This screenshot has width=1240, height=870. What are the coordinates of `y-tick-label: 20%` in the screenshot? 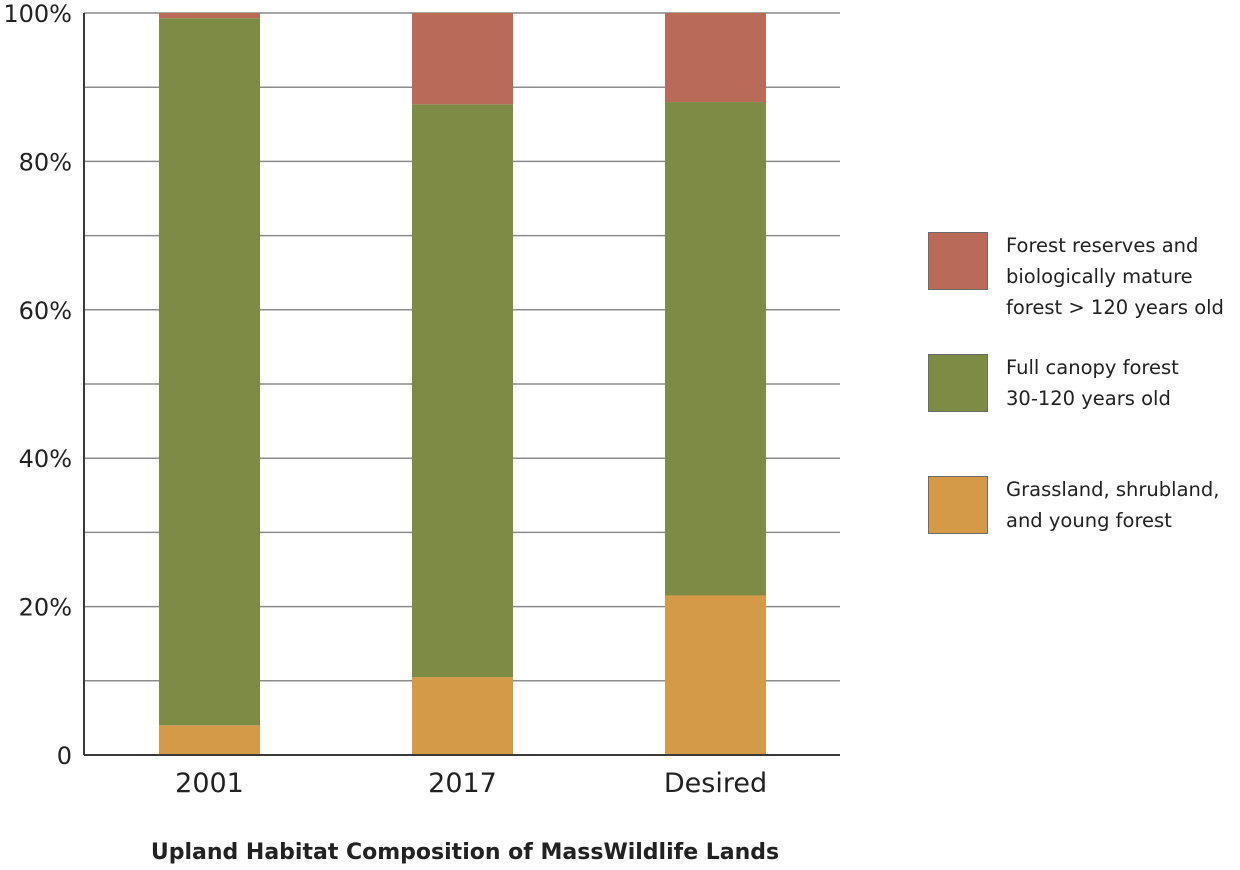 It's located at (45, 608).